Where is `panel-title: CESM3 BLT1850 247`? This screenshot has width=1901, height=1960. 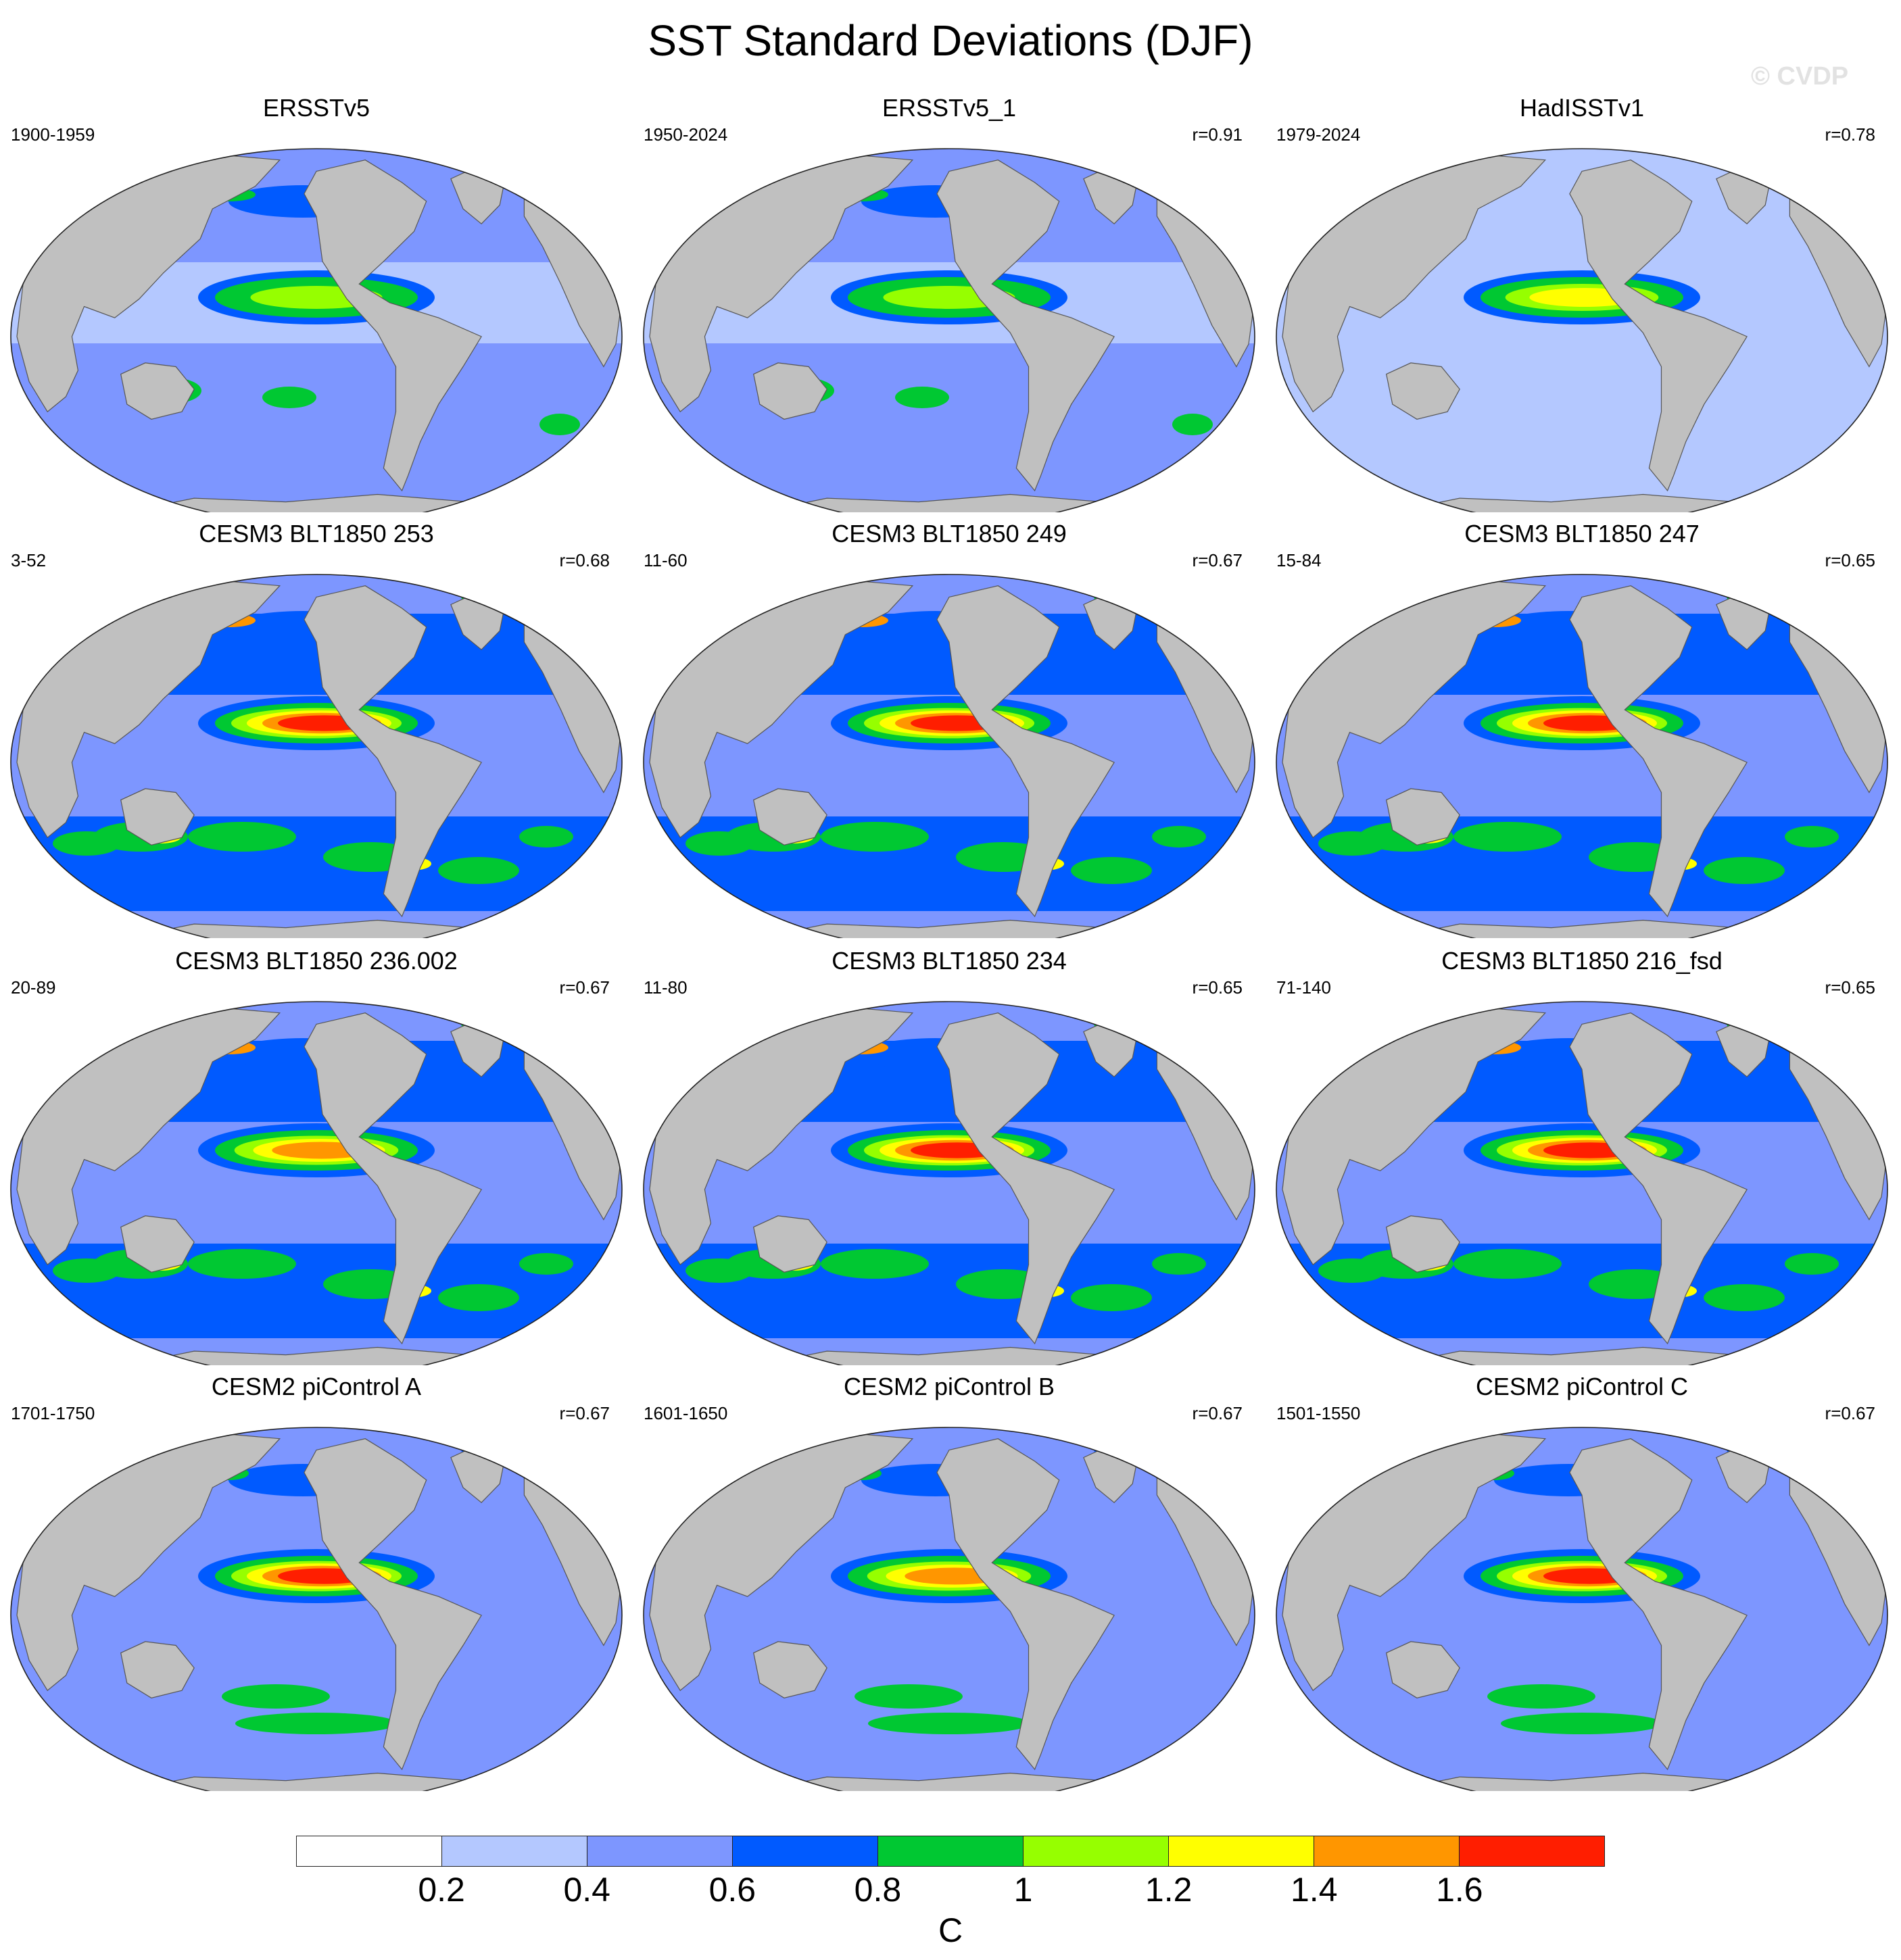
panel-title: CESM3 BLT1850 247 is located at coordinates (1582, 533).